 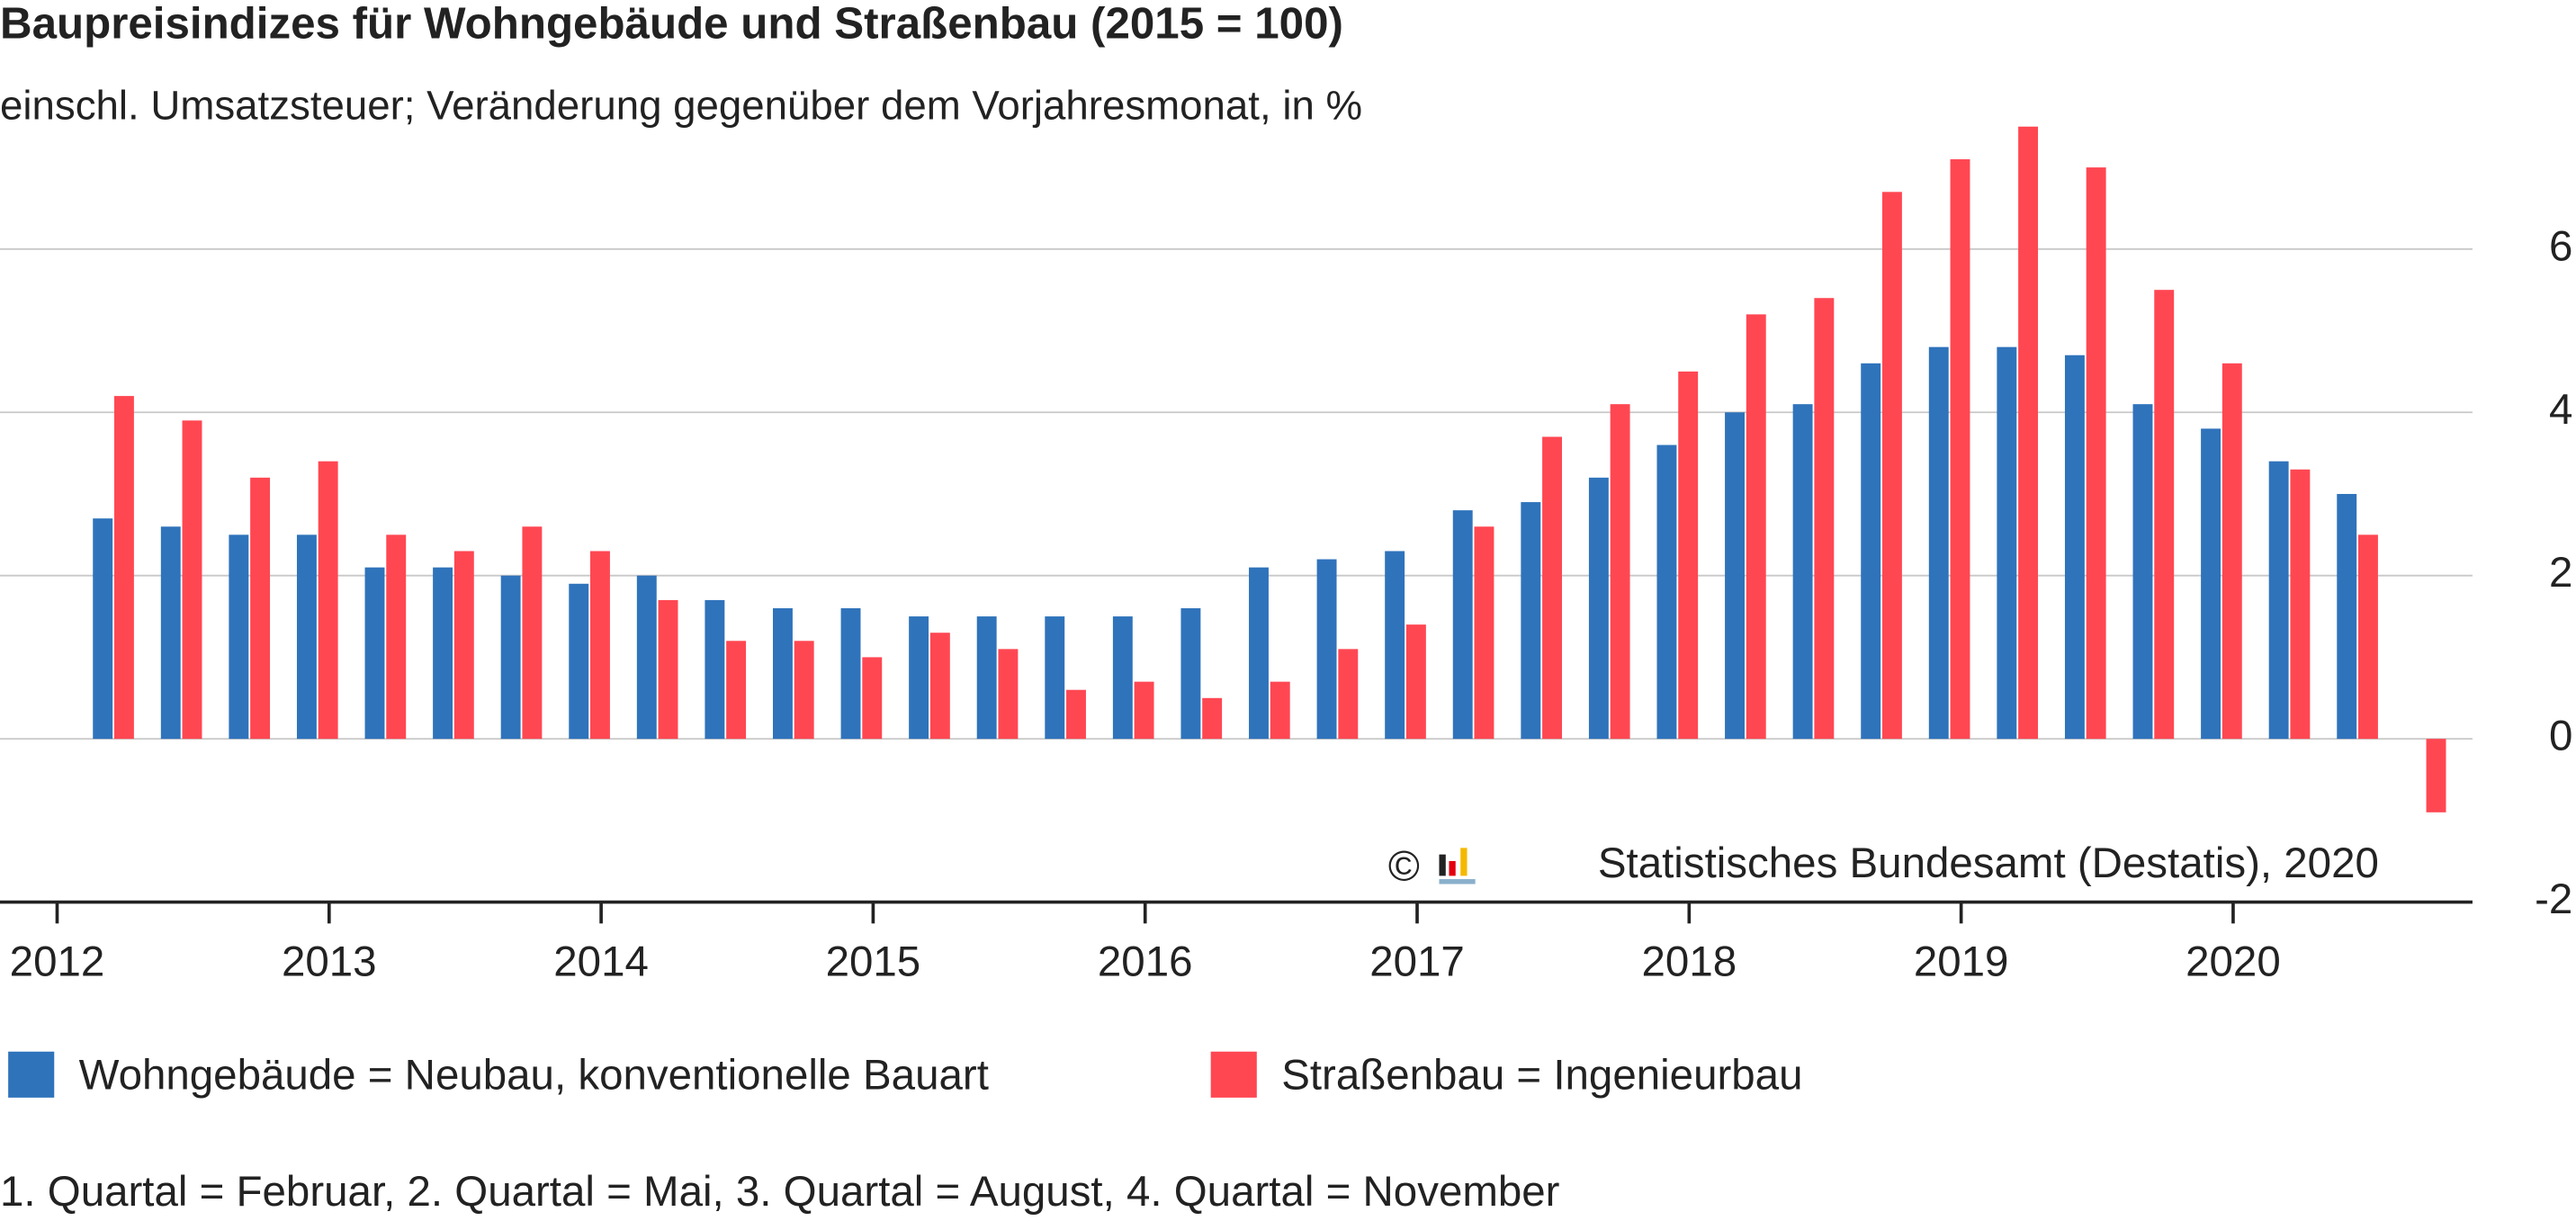 What do you see at coordinates (2561, 736) in the screenshot?
I see `y-tick-label: 0` at bounding box center [2561, 736].